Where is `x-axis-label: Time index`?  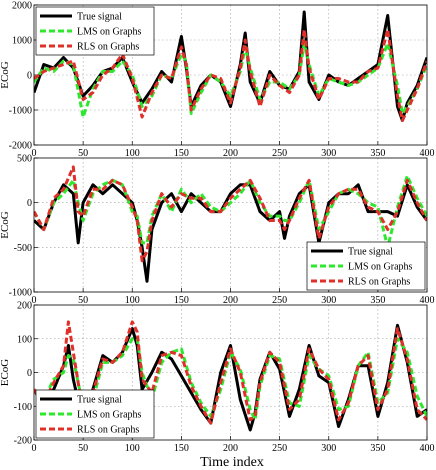
x-axis-label: Time index is located at coordinates (232, 462).